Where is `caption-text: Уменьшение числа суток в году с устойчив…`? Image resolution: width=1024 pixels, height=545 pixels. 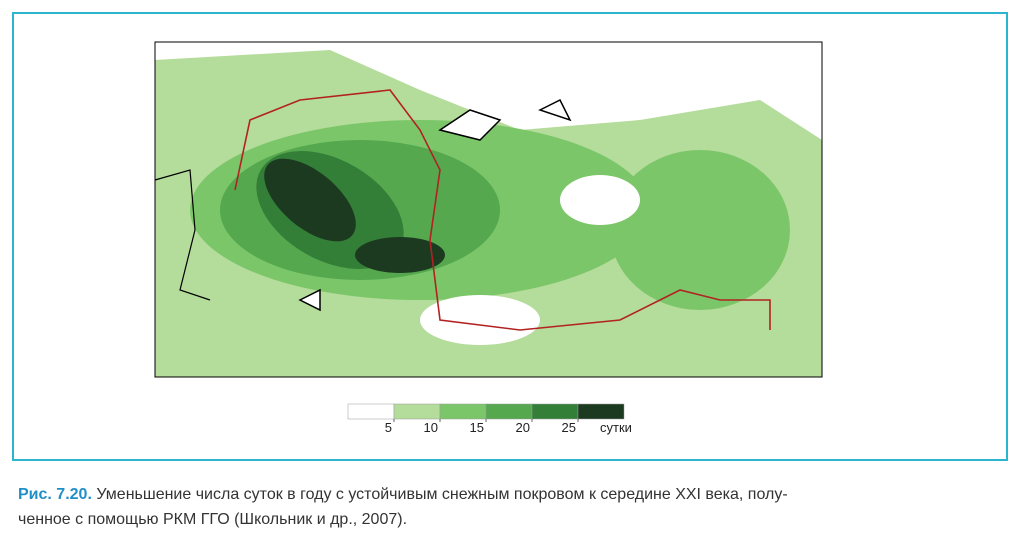
caption-text: Уменьшение числа суток в году с устойчив… is located at coordinates (442, 494).